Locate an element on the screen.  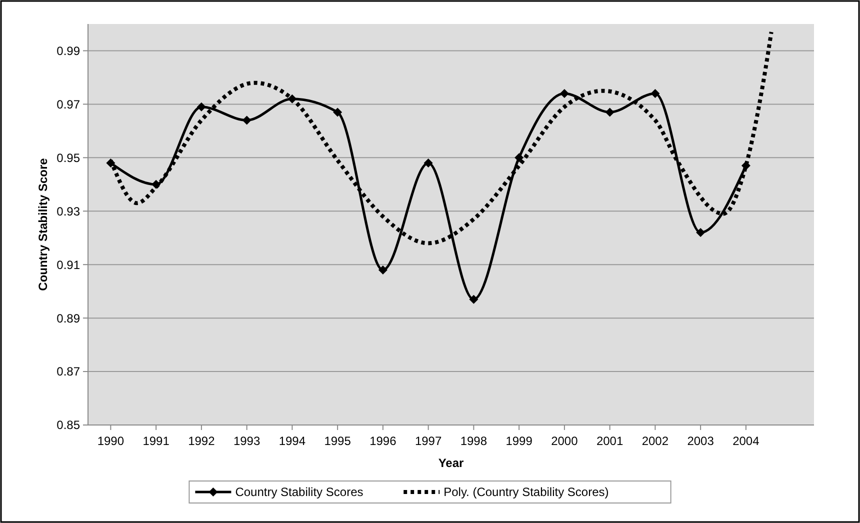
x-tick-label: 2000 is located at coordinates (564, 441).